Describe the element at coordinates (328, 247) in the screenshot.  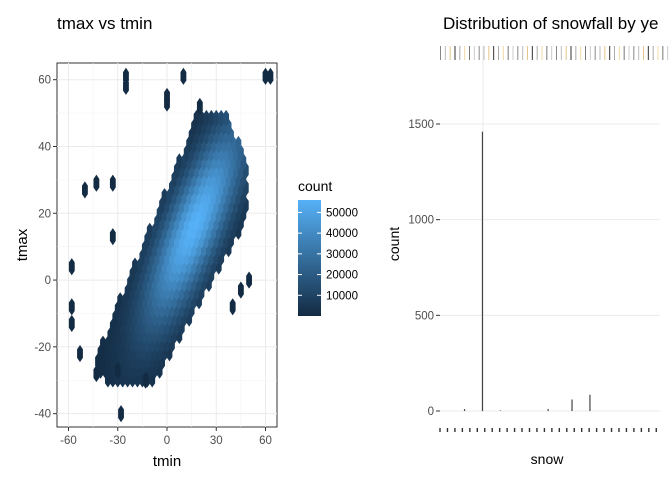
I see `color-legend: count 10000 20000 30000 40000 50000` at that location.